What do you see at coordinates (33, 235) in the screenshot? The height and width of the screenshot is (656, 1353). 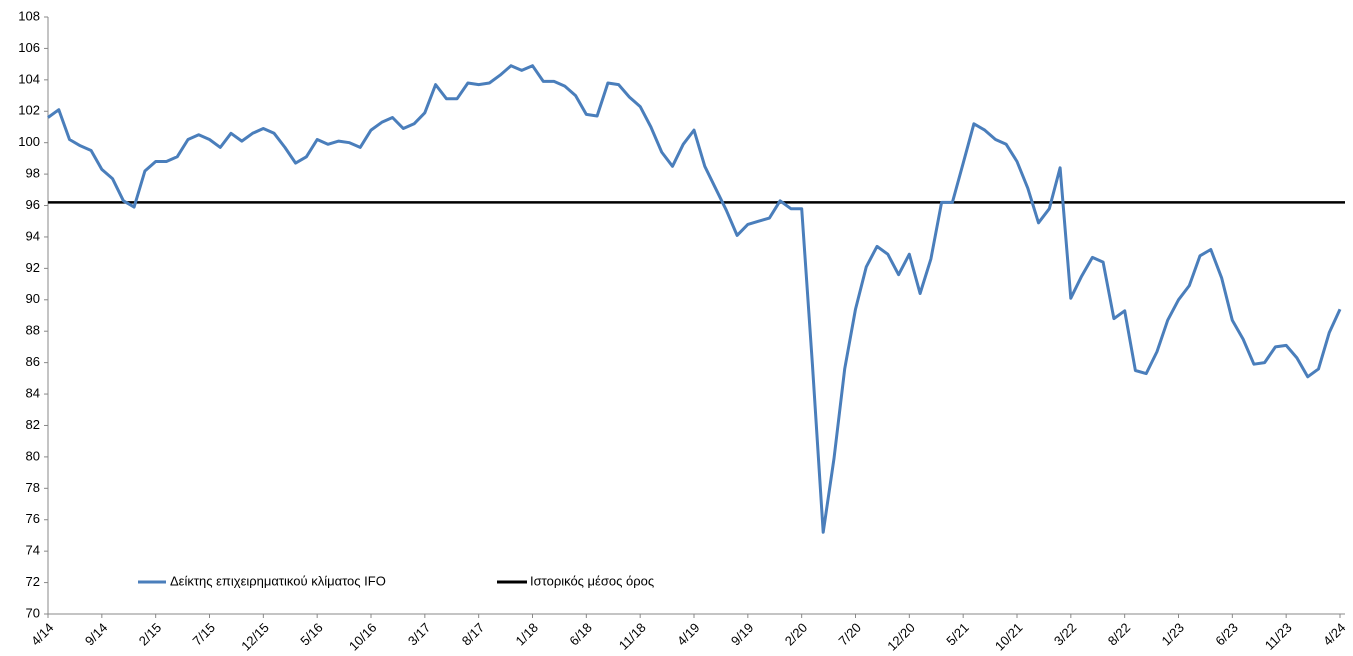 I see `y-tick-label: 94` at bounding box center [33, 235].